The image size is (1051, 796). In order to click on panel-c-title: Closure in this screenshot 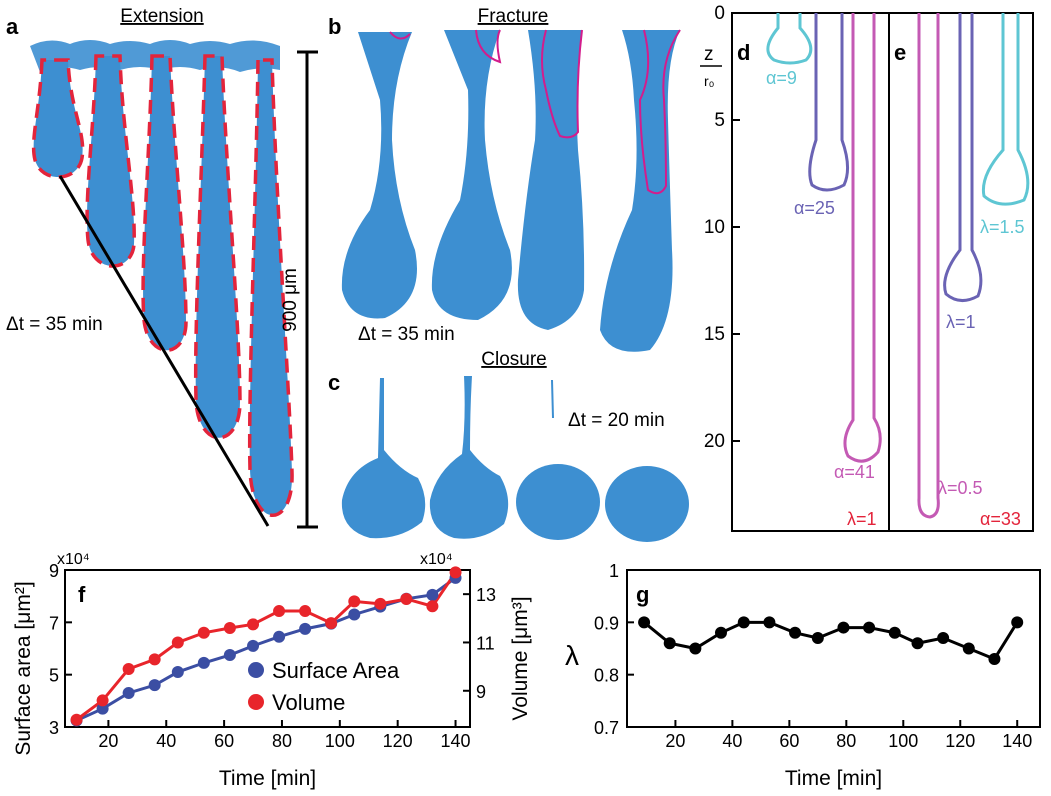, I will do `click(513, 359)`.